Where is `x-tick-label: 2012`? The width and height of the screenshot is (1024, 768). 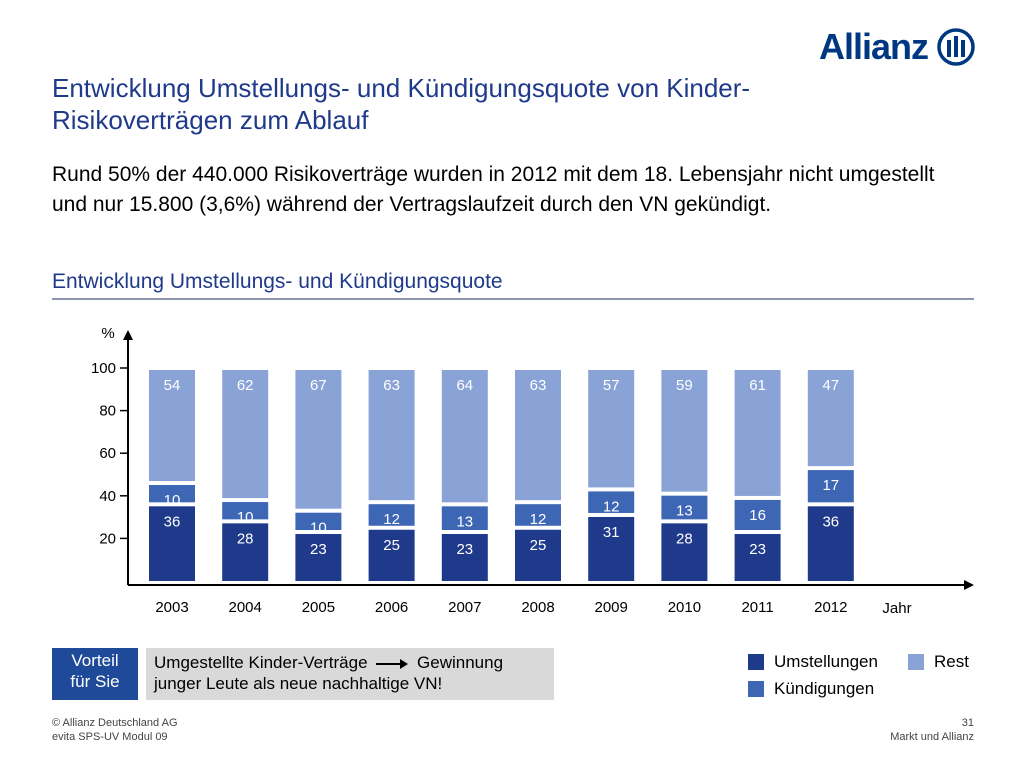
x-tick-label: 2012 is located at coordinates (830, 607).